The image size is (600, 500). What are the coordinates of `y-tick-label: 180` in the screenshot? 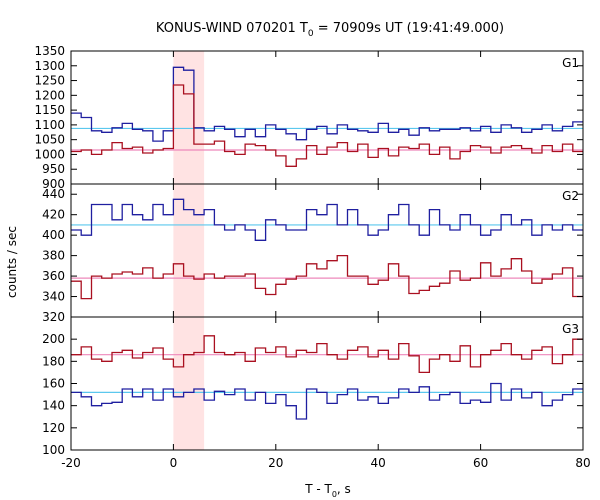 It's located at (53, 361).